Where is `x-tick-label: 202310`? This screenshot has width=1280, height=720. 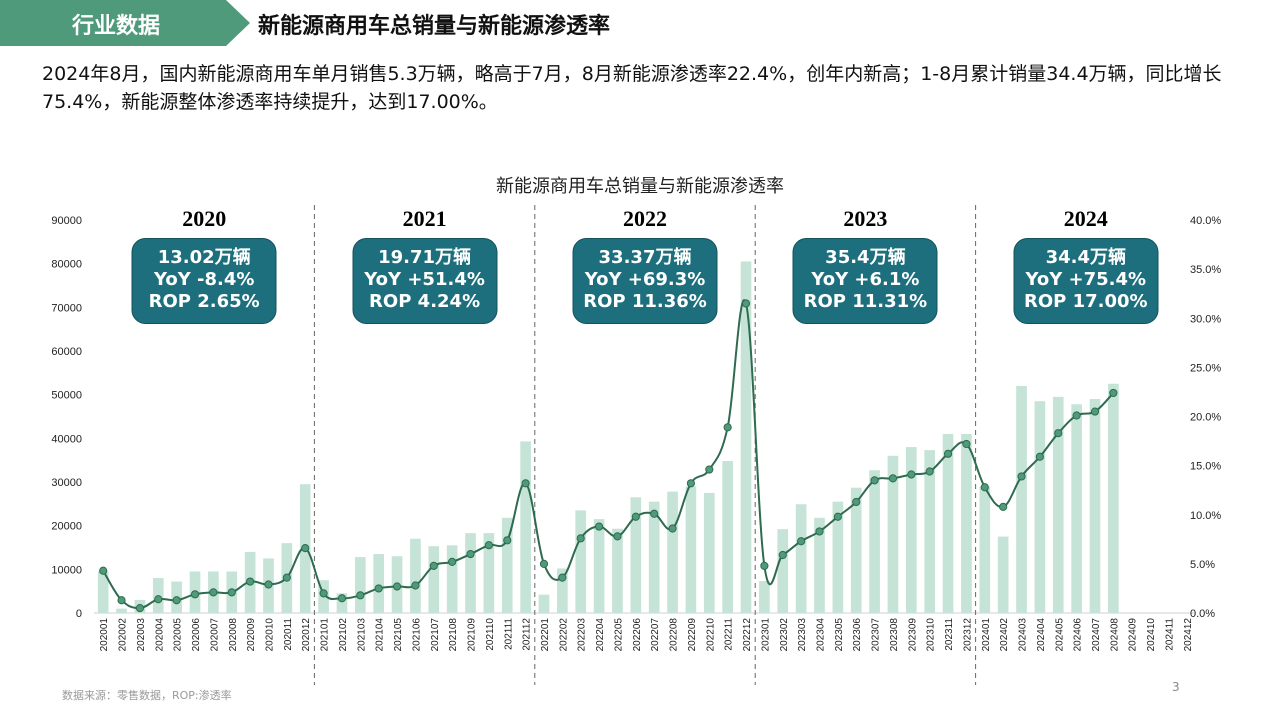 x-tick-label: 202310 is located at coordinates (931, 635).